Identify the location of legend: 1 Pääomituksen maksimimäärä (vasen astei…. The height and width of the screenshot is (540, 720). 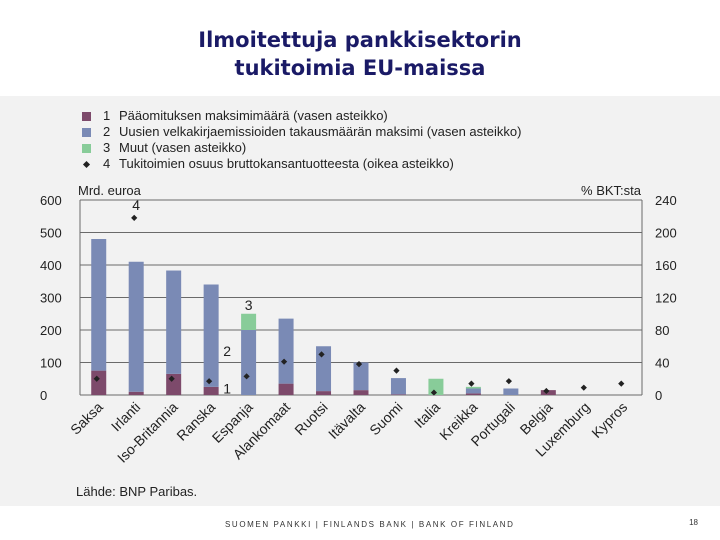
(301, 140).